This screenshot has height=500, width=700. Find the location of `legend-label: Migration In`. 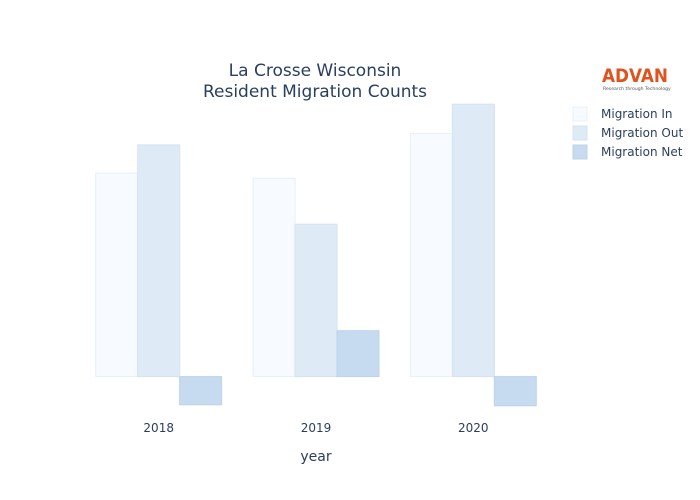

legend-label: Migration In is located at coordinates (637, 114).